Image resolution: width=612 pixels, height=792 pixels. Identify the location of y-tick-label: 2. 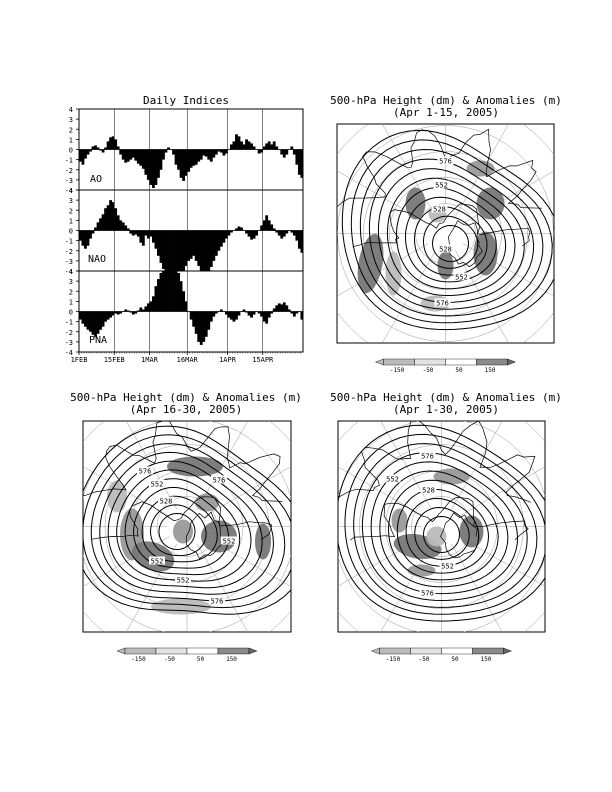
(71, 130).